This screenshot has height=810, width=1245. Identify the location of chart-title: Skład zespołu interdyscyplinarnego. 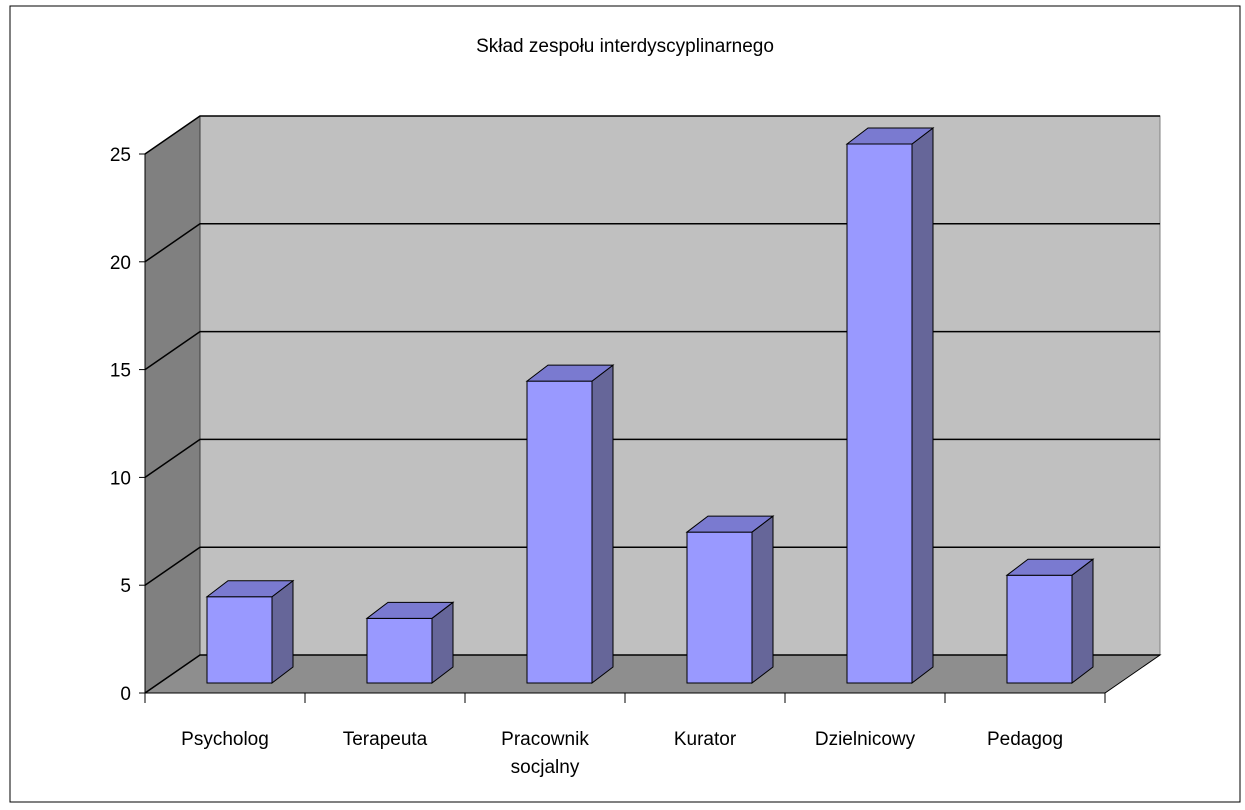
(625, 46).